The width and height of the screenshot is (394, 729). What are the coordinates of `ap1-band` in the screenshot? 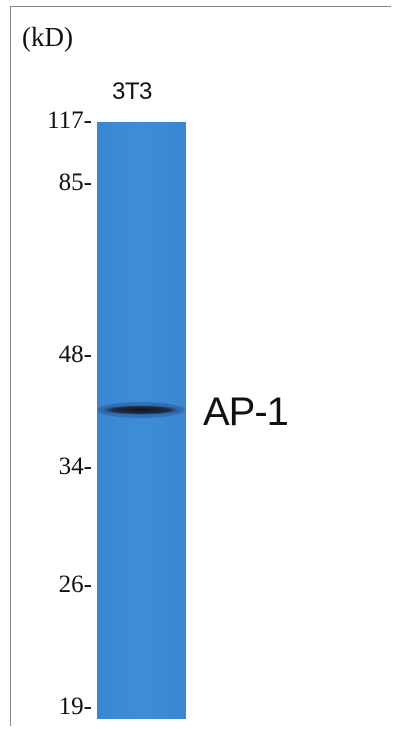 It's located at (141, 410).